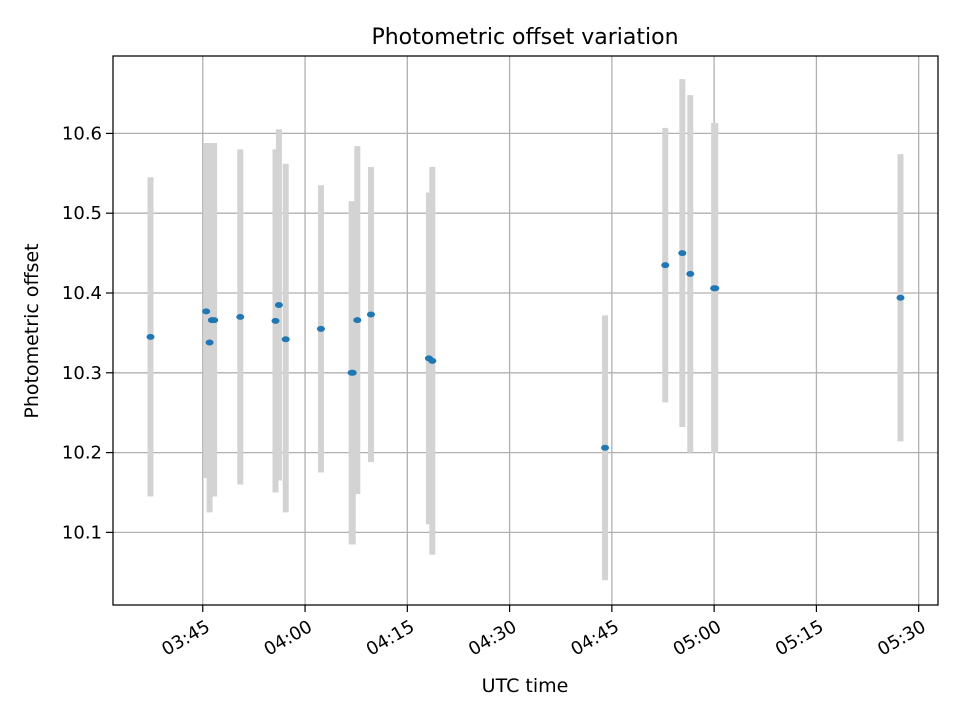 This screenshot has width=960, height=720. Describe the element at coordinates (544, 632) in the screenshot. I see `x-axis-ticks: 03:45 04:00 04:15 04:30 04:45 05:00 05:15 05:30` at that location.